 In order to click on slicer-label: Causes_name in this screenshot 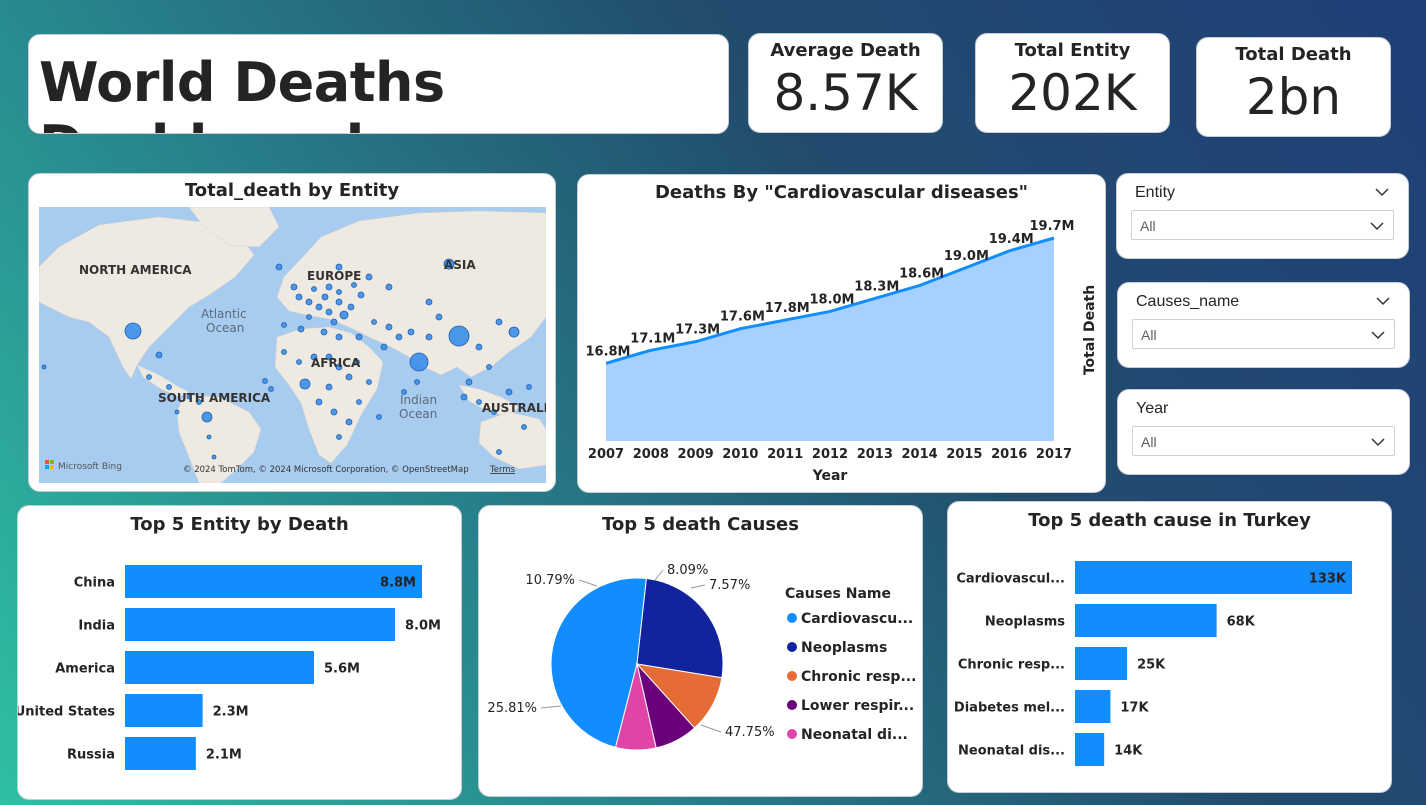, I will do `click(1188, 301)`.